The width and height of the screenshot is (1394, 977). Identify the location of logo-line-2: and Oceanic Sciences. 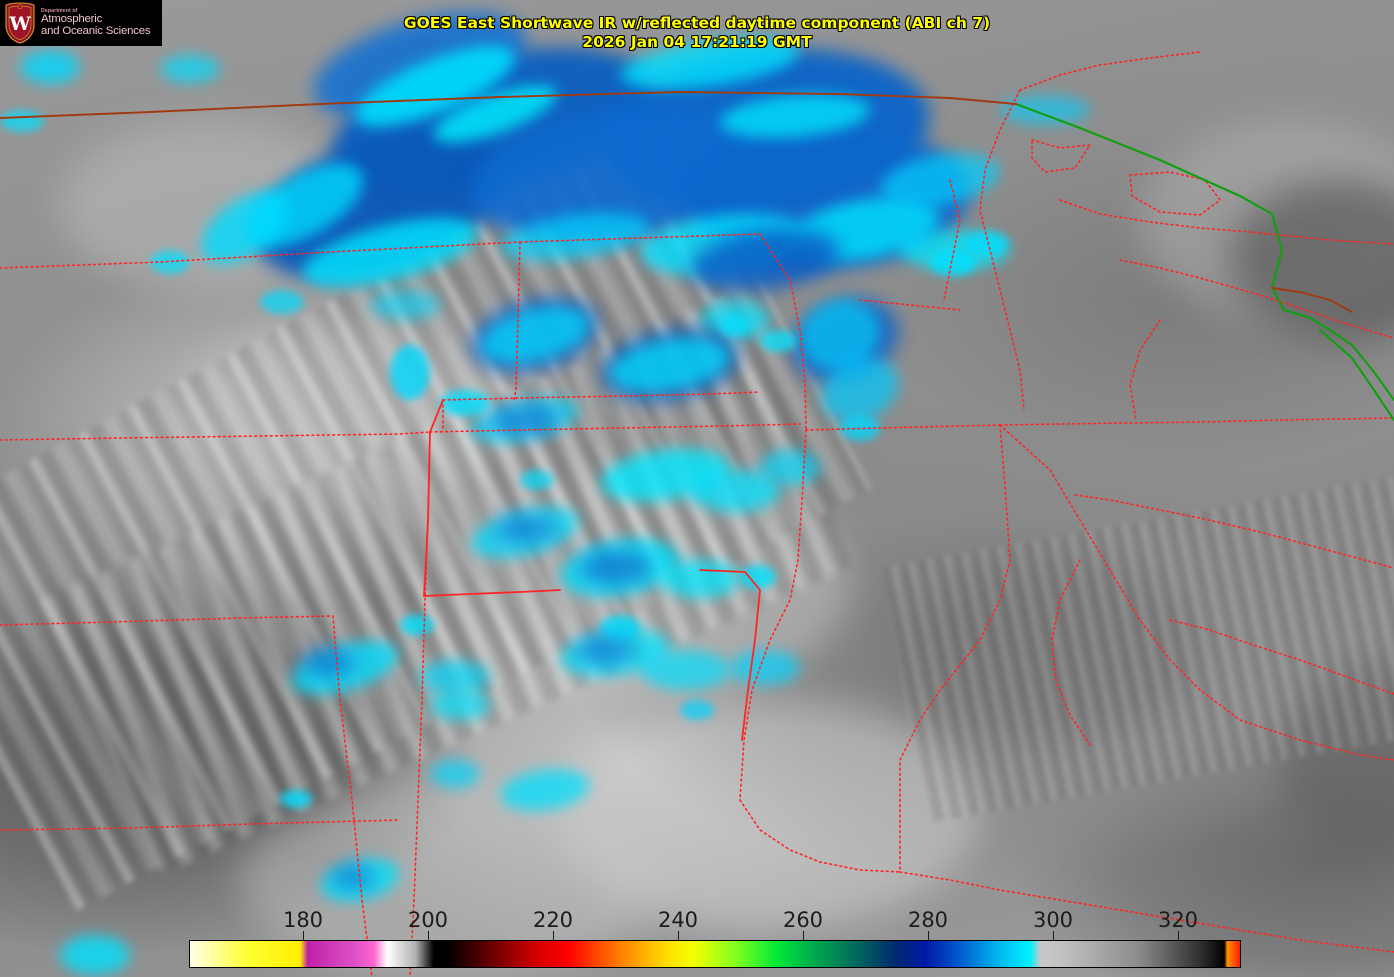
(96, 30).